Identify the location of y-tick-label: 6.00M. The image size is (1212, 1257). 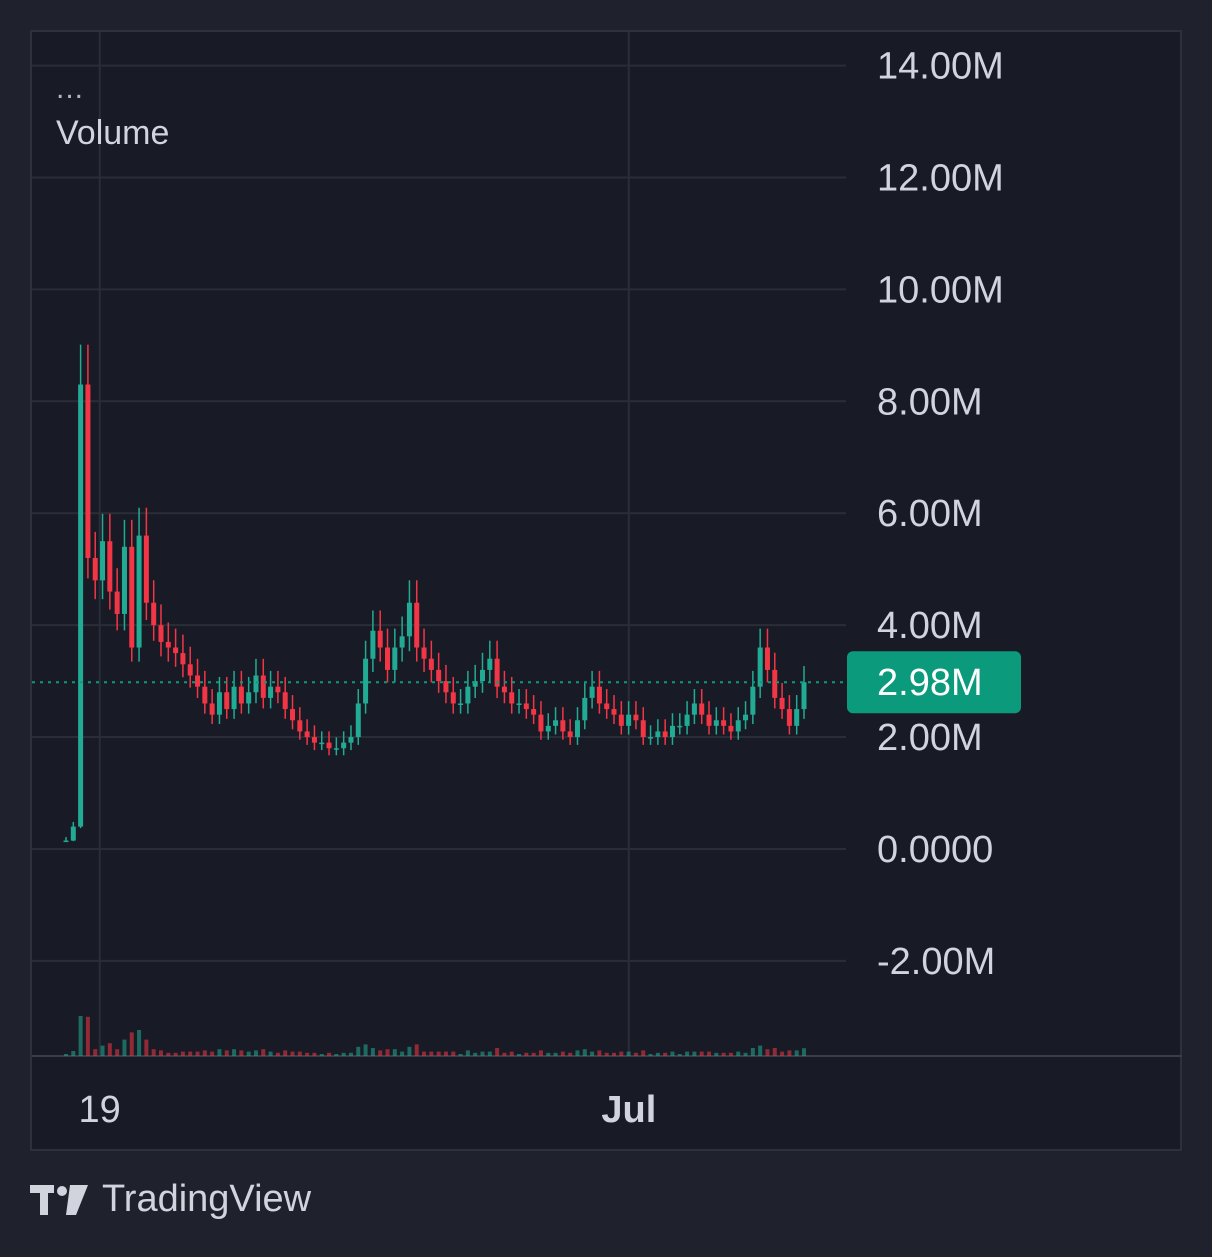
(930, 514).